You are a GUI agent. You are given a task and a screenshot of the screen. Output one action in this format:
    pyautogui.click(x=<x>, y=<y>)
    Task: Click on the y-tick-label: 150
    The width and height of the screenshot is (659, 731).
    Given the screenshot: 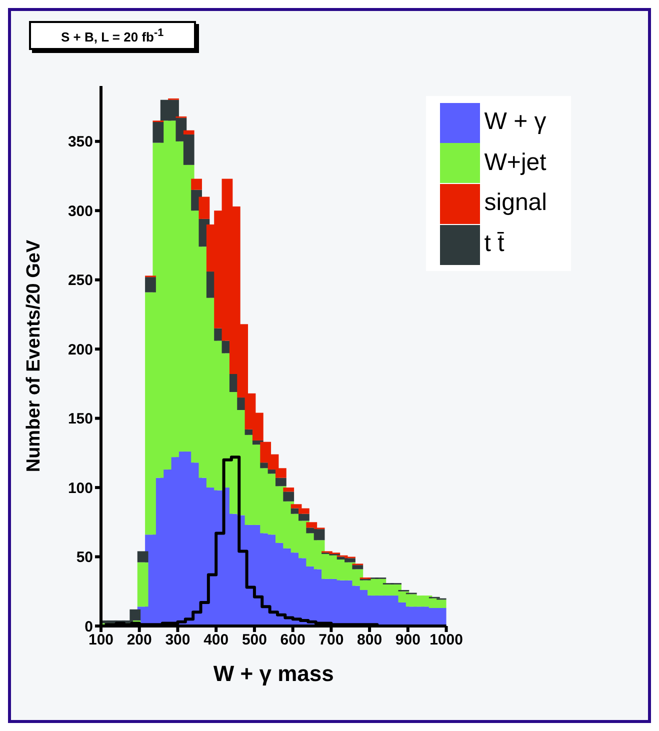 What is the action you would take?
    pyautogui.click(x=80, y=419)
    